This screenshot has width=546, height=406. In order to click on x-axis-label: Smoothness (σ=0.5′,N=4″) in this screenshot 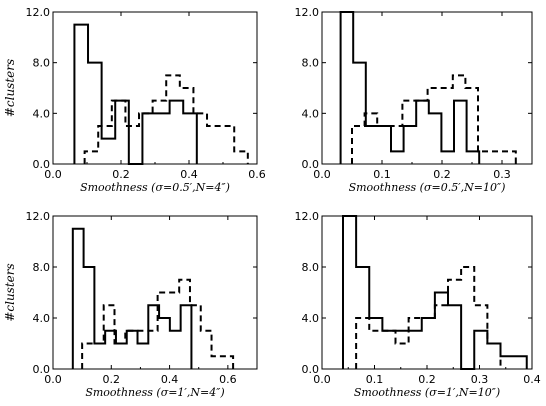, I will do `click(155, 187)`.